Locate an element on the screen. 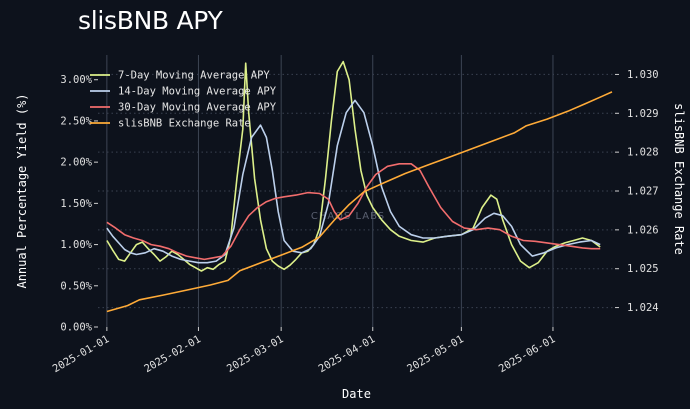 Image resolution: width=690 pixels, height=409 pixels. legend-label-30d: 30-Day Moving Average APY is located at coordinates (197, 108).